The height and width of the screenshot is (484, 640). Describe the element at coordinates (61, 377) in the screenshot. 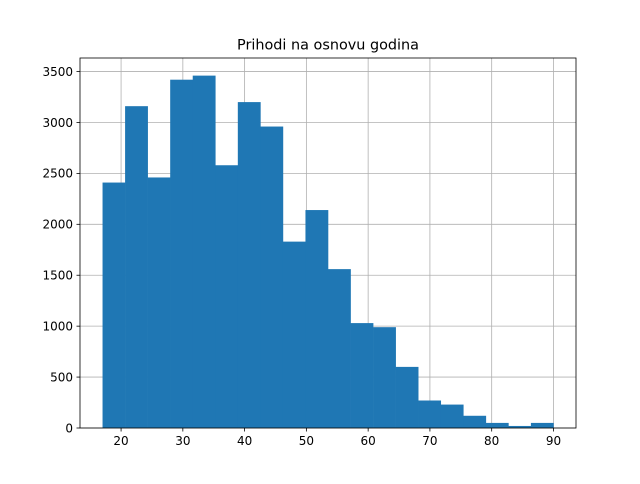

I see `y-tick-label: 500` at that location.